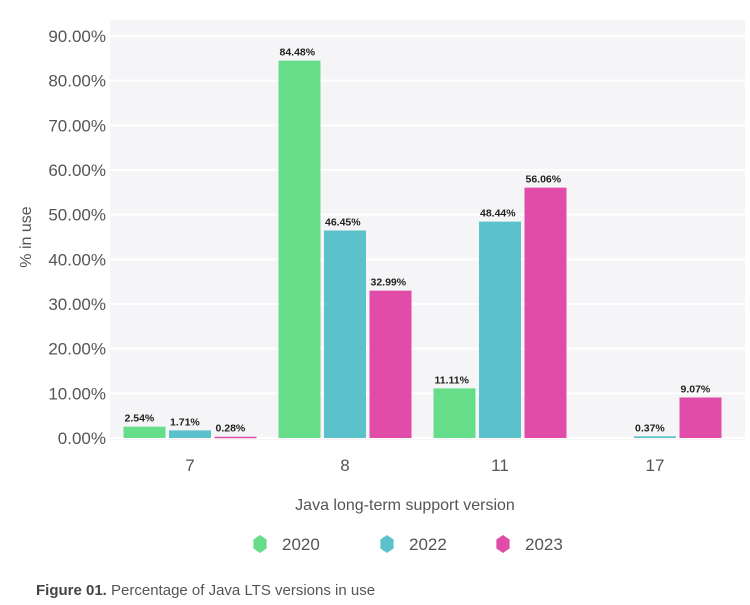 The width and height of the screenshot is (750, 605). Describe the element at coordinates (452, 380) in the screenshot. I see `data-label: 11.11%` at that location.